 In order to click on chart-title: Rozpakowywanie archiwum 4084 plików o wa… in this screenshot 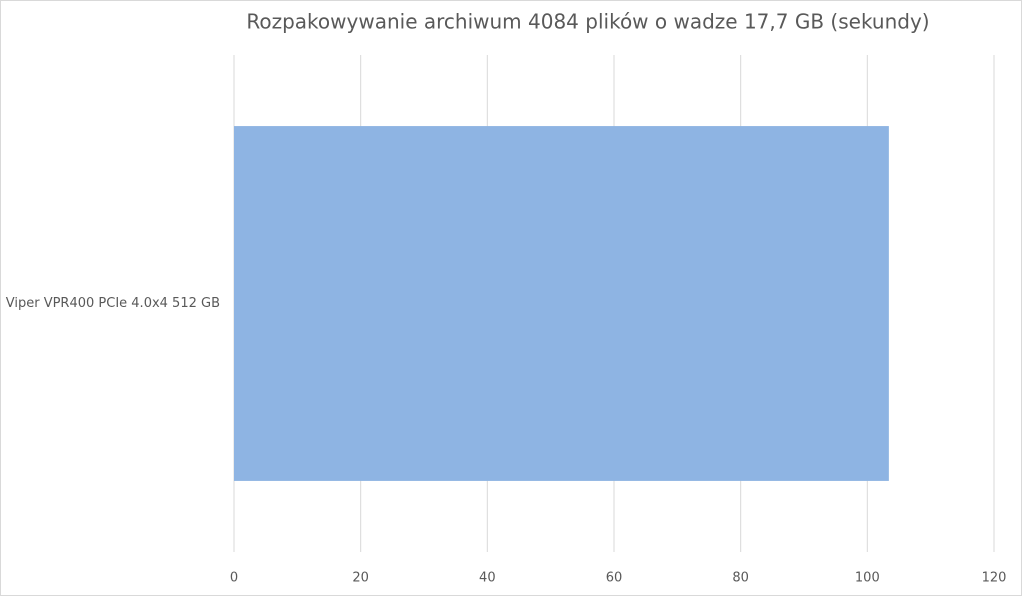, I will do `click(587, 22)`.